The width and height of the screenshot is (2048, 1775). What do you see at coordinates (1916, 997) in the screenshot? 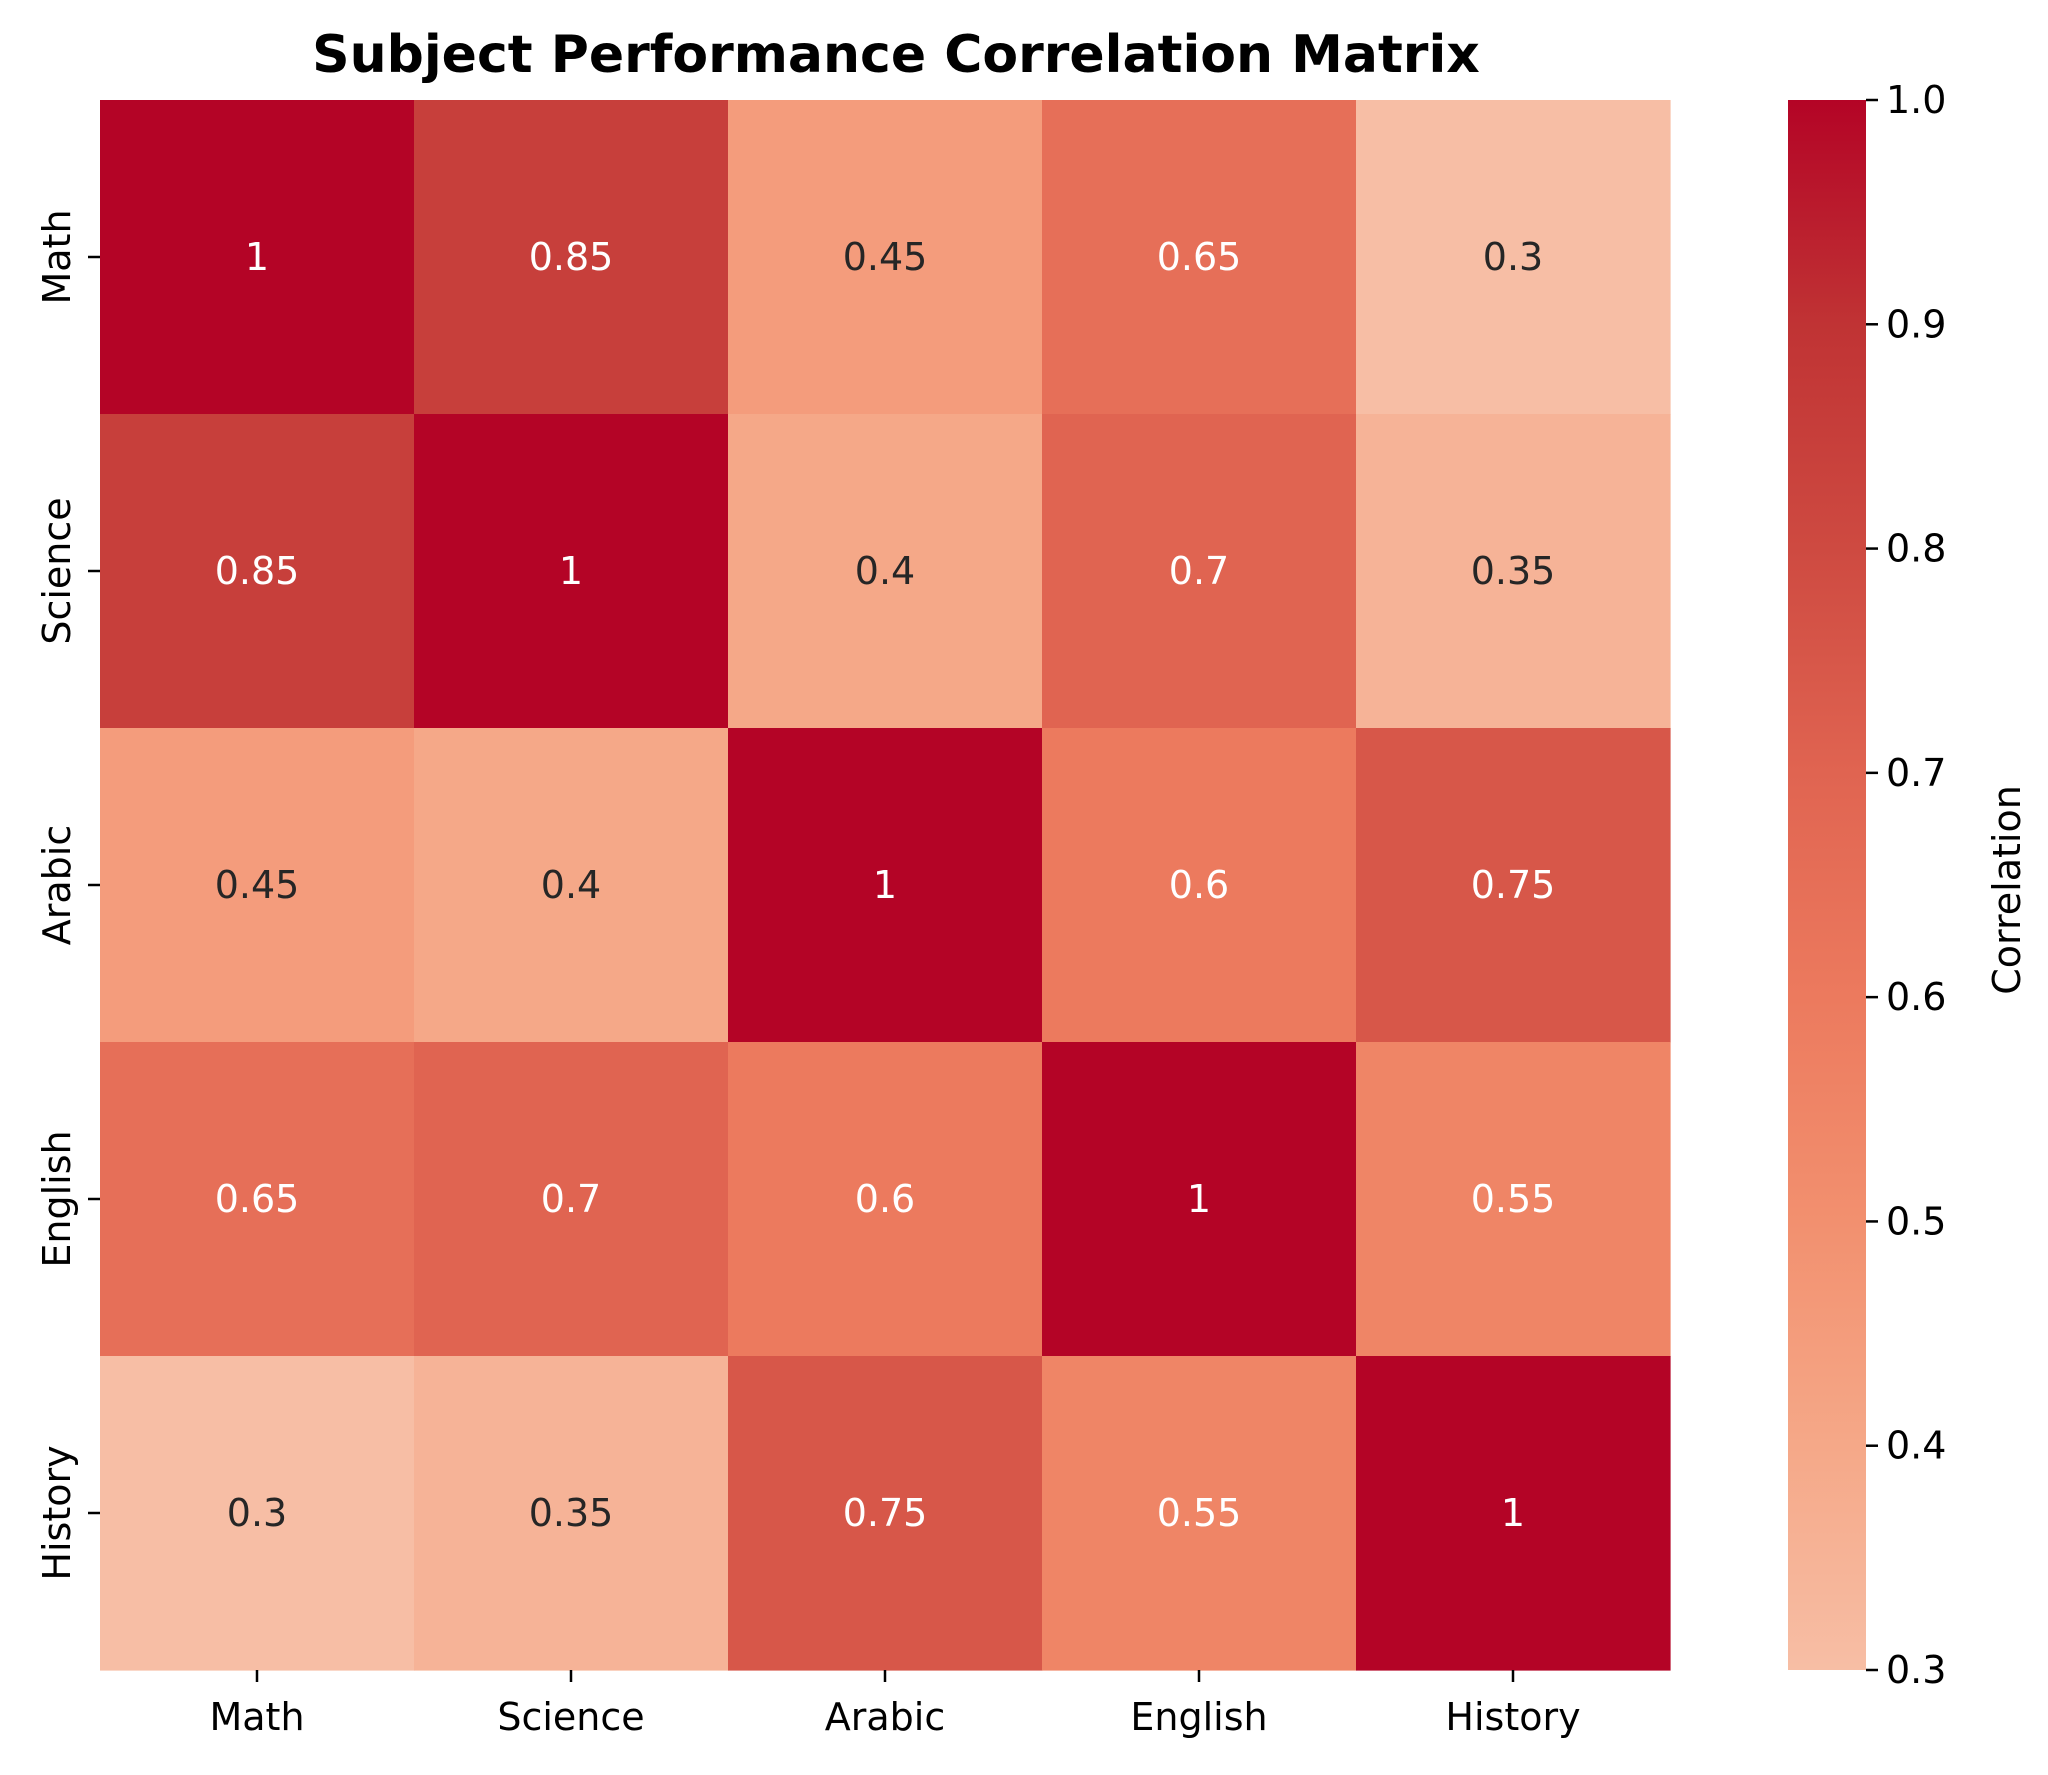
I see `colorbar-tick-label: 0.6` at bounding box center [1916, 997].